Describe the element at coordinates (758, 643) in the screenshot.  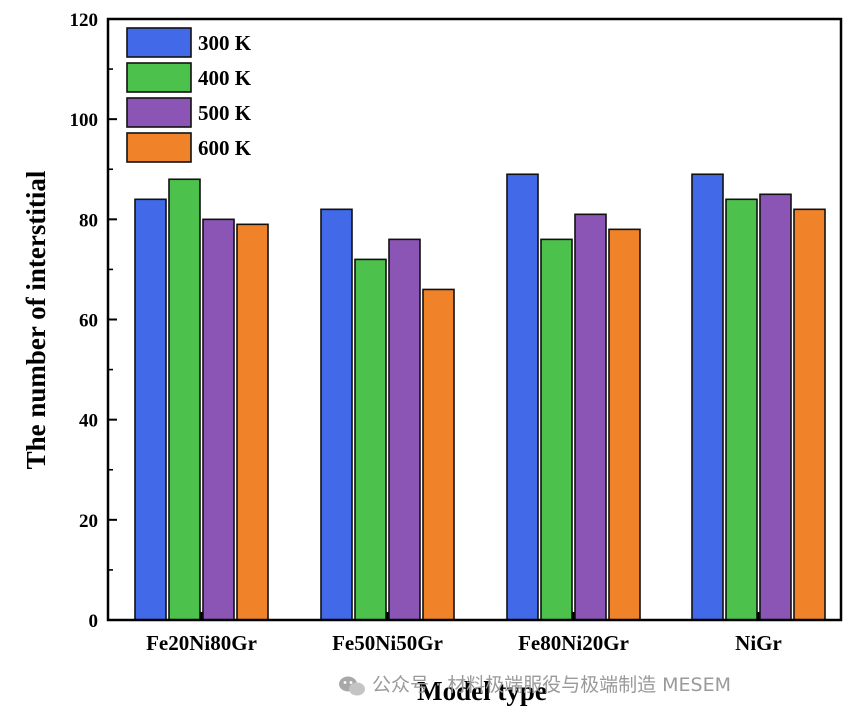
I see `x-category-label: NiGr` at that location.